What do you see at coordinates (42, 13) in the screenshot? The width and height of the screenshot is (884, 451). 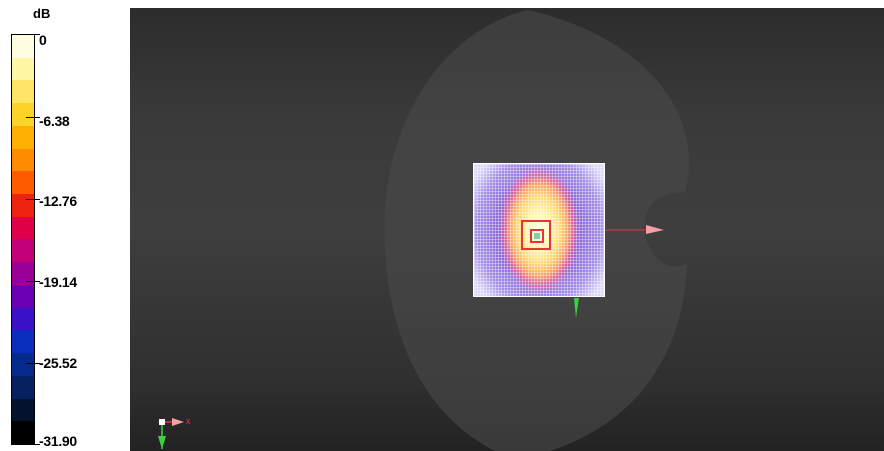 I see `legend-unit-label: dB` at bounding box center [42, 13].